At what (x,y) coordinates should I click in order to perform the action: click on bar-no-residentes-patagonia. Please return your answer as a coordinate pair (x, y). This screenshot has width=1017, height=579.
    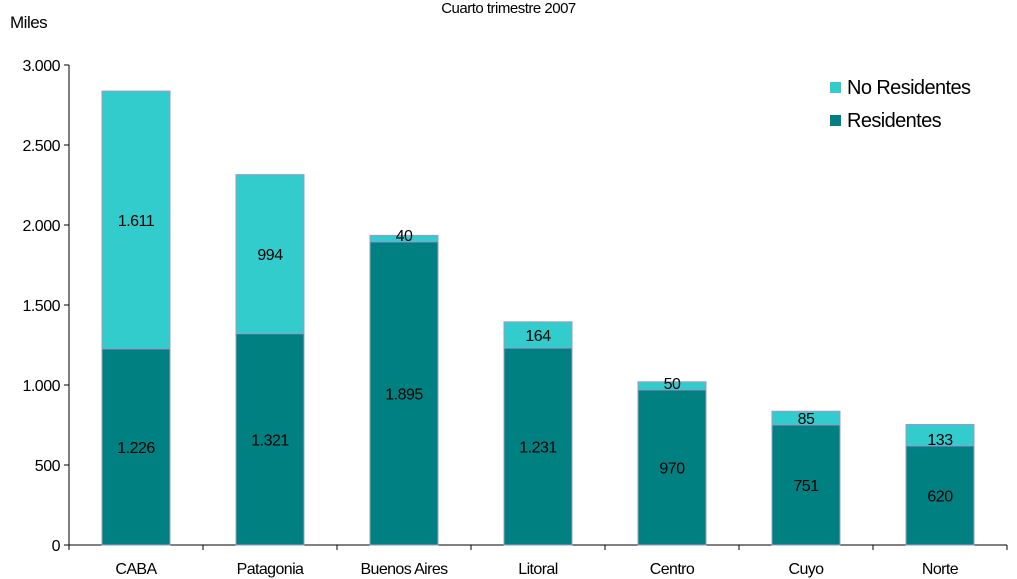
    Looking at the image, I should click on (270, 254).